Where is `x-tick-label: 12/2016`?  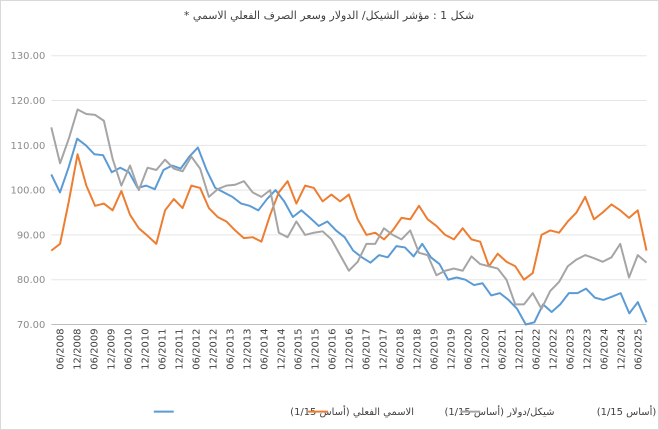 x-tick-label: 12/2016 is located at coordinates (349, 348).